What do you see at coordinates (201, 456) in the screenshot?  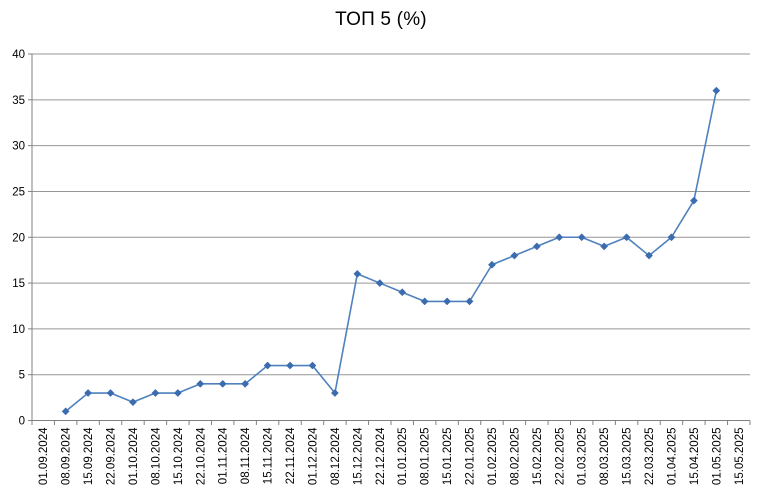 I see `x-axis-label: 22.10.2024` at bounding box center [201, 456].